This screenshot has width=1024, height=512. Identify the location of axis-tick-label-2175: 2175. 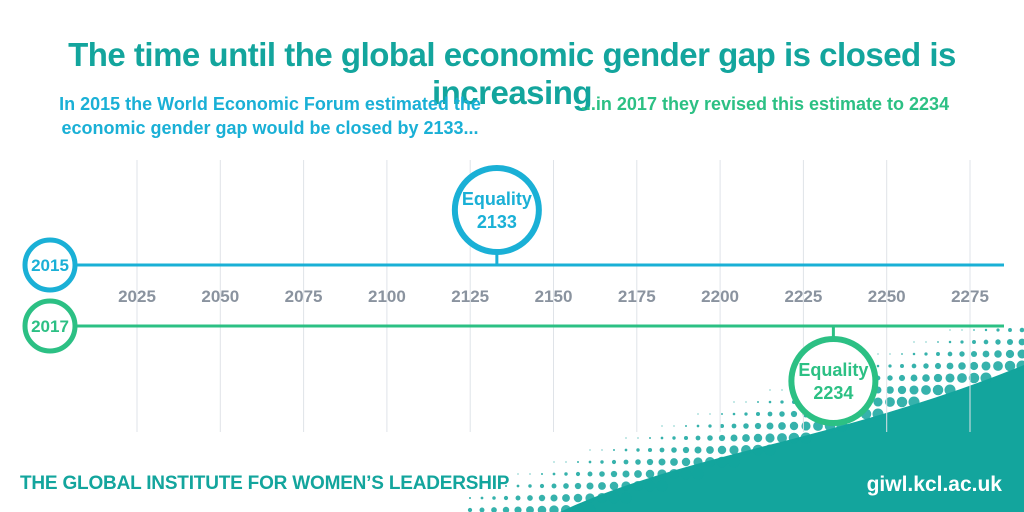
(637, 296).